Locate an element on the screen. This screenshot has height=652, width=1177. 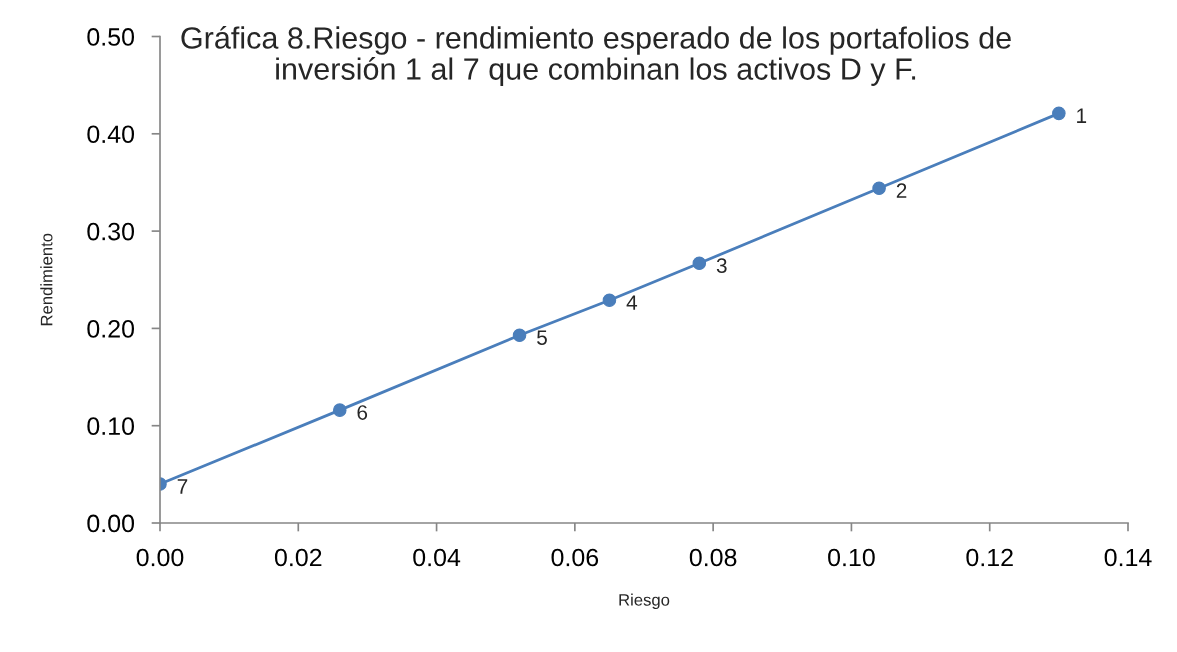
y-tick-label: 0.50 is located at coordinates (111, 37).